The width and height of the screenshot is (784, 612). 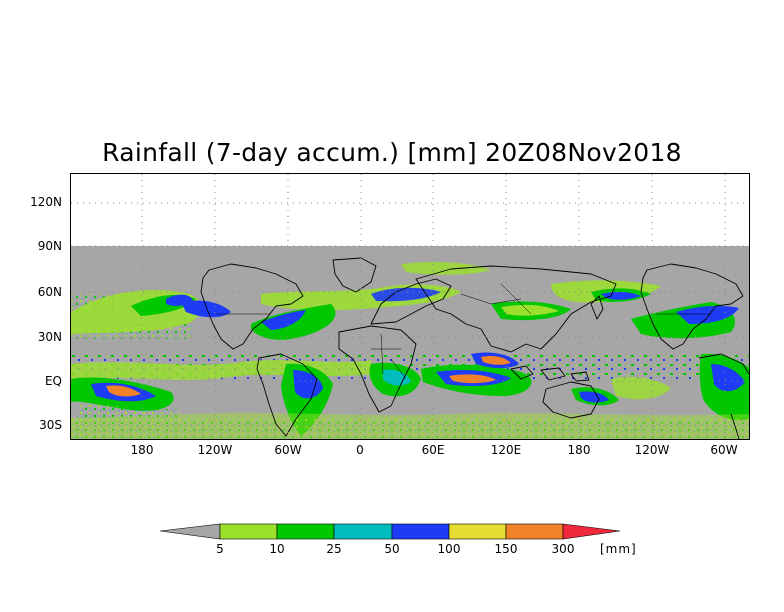 I want to click on lat-label-30s: 30S, so click(x=50, y=425).